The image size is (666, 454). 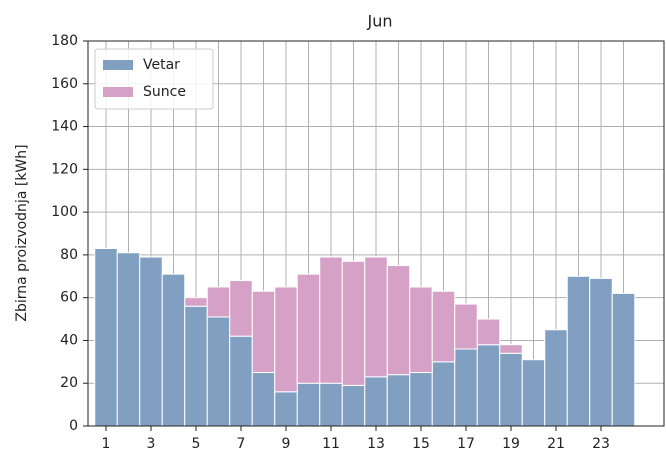 What do you see at coordinates (64, 212) in the screenshot?
I see `y-tick-label: 100` at bounding box center [64, 212].